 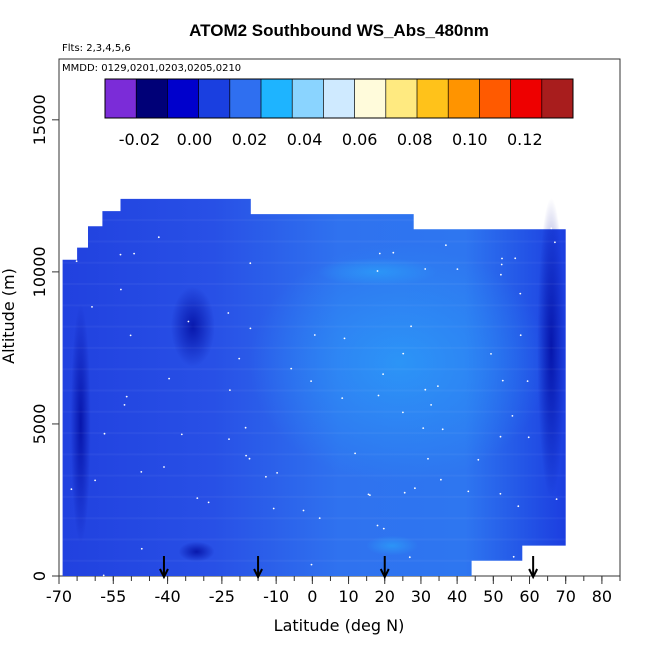 I want to click on colorbar-tick-label: 0.08, so click(x=415, y=139).